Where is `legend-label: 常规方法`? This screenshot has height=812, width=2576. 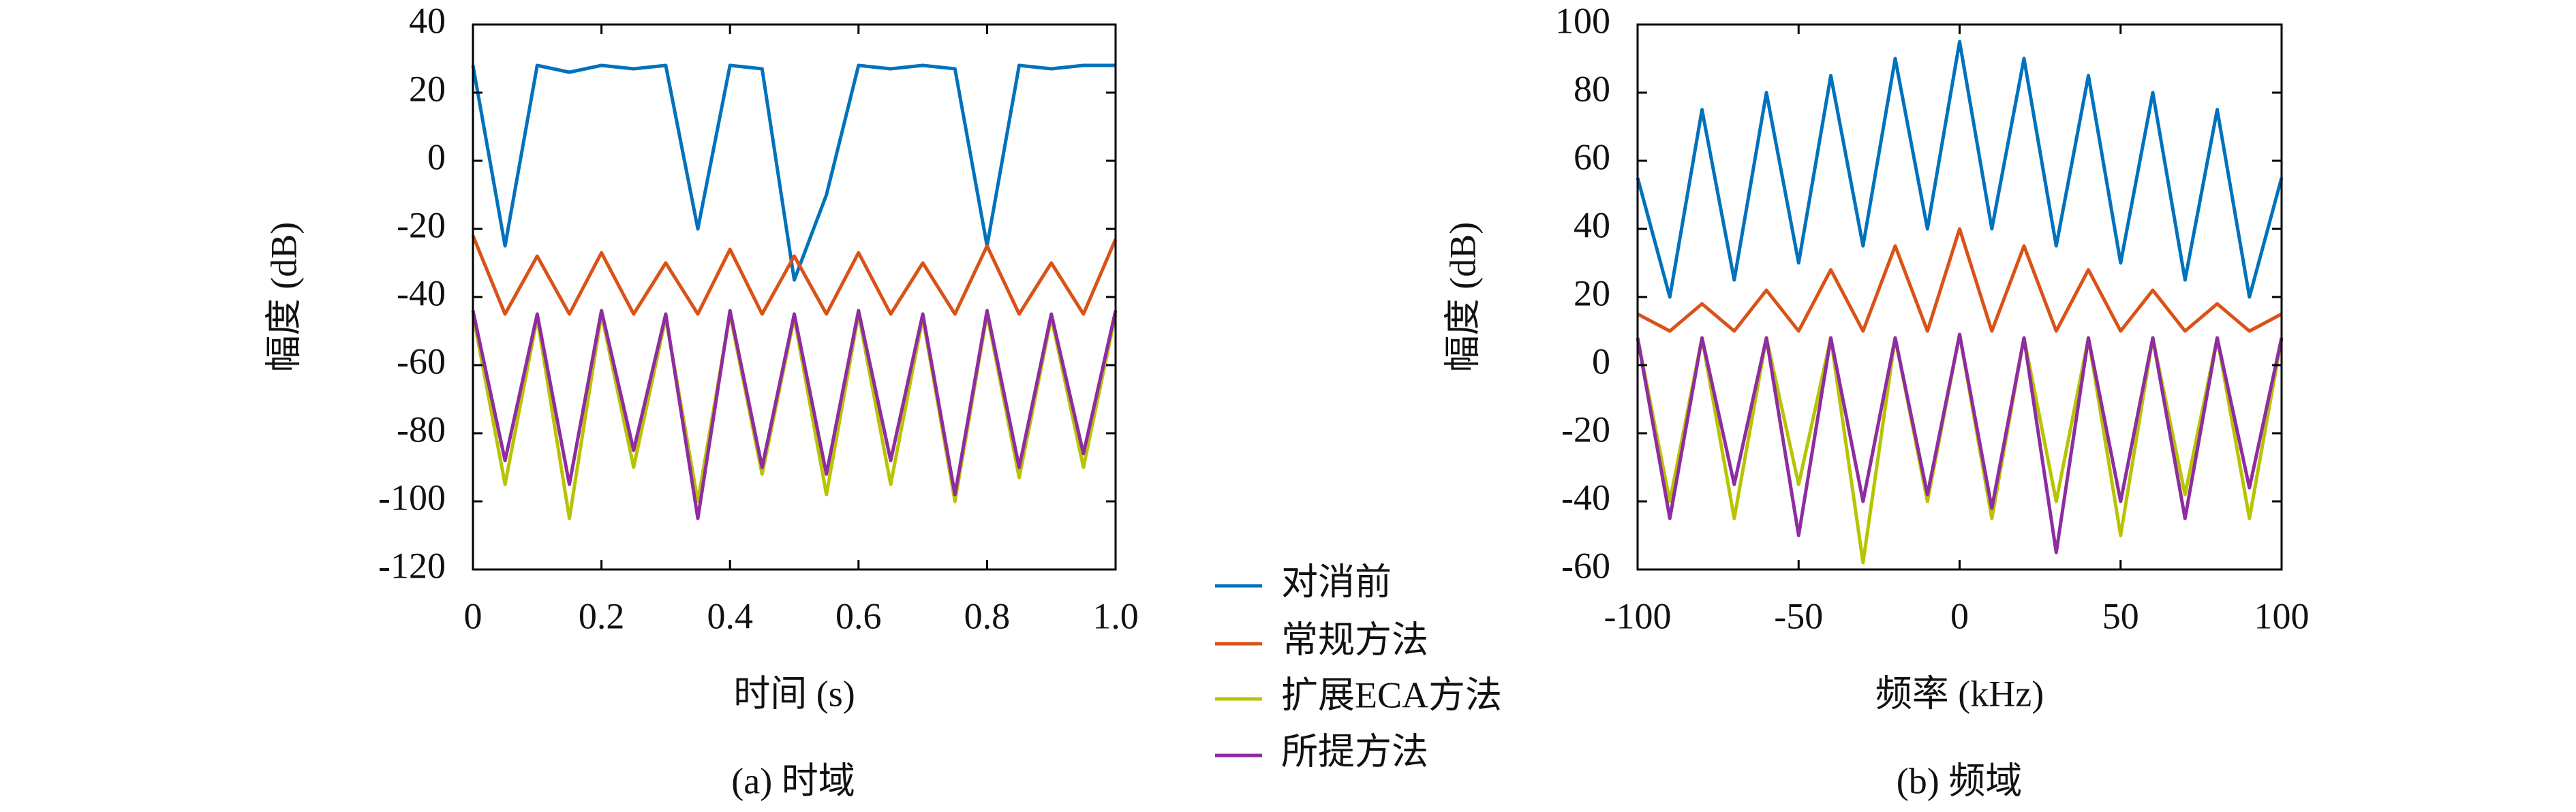
legend-label: 常规方法 is located at coordinates (1354, 639).